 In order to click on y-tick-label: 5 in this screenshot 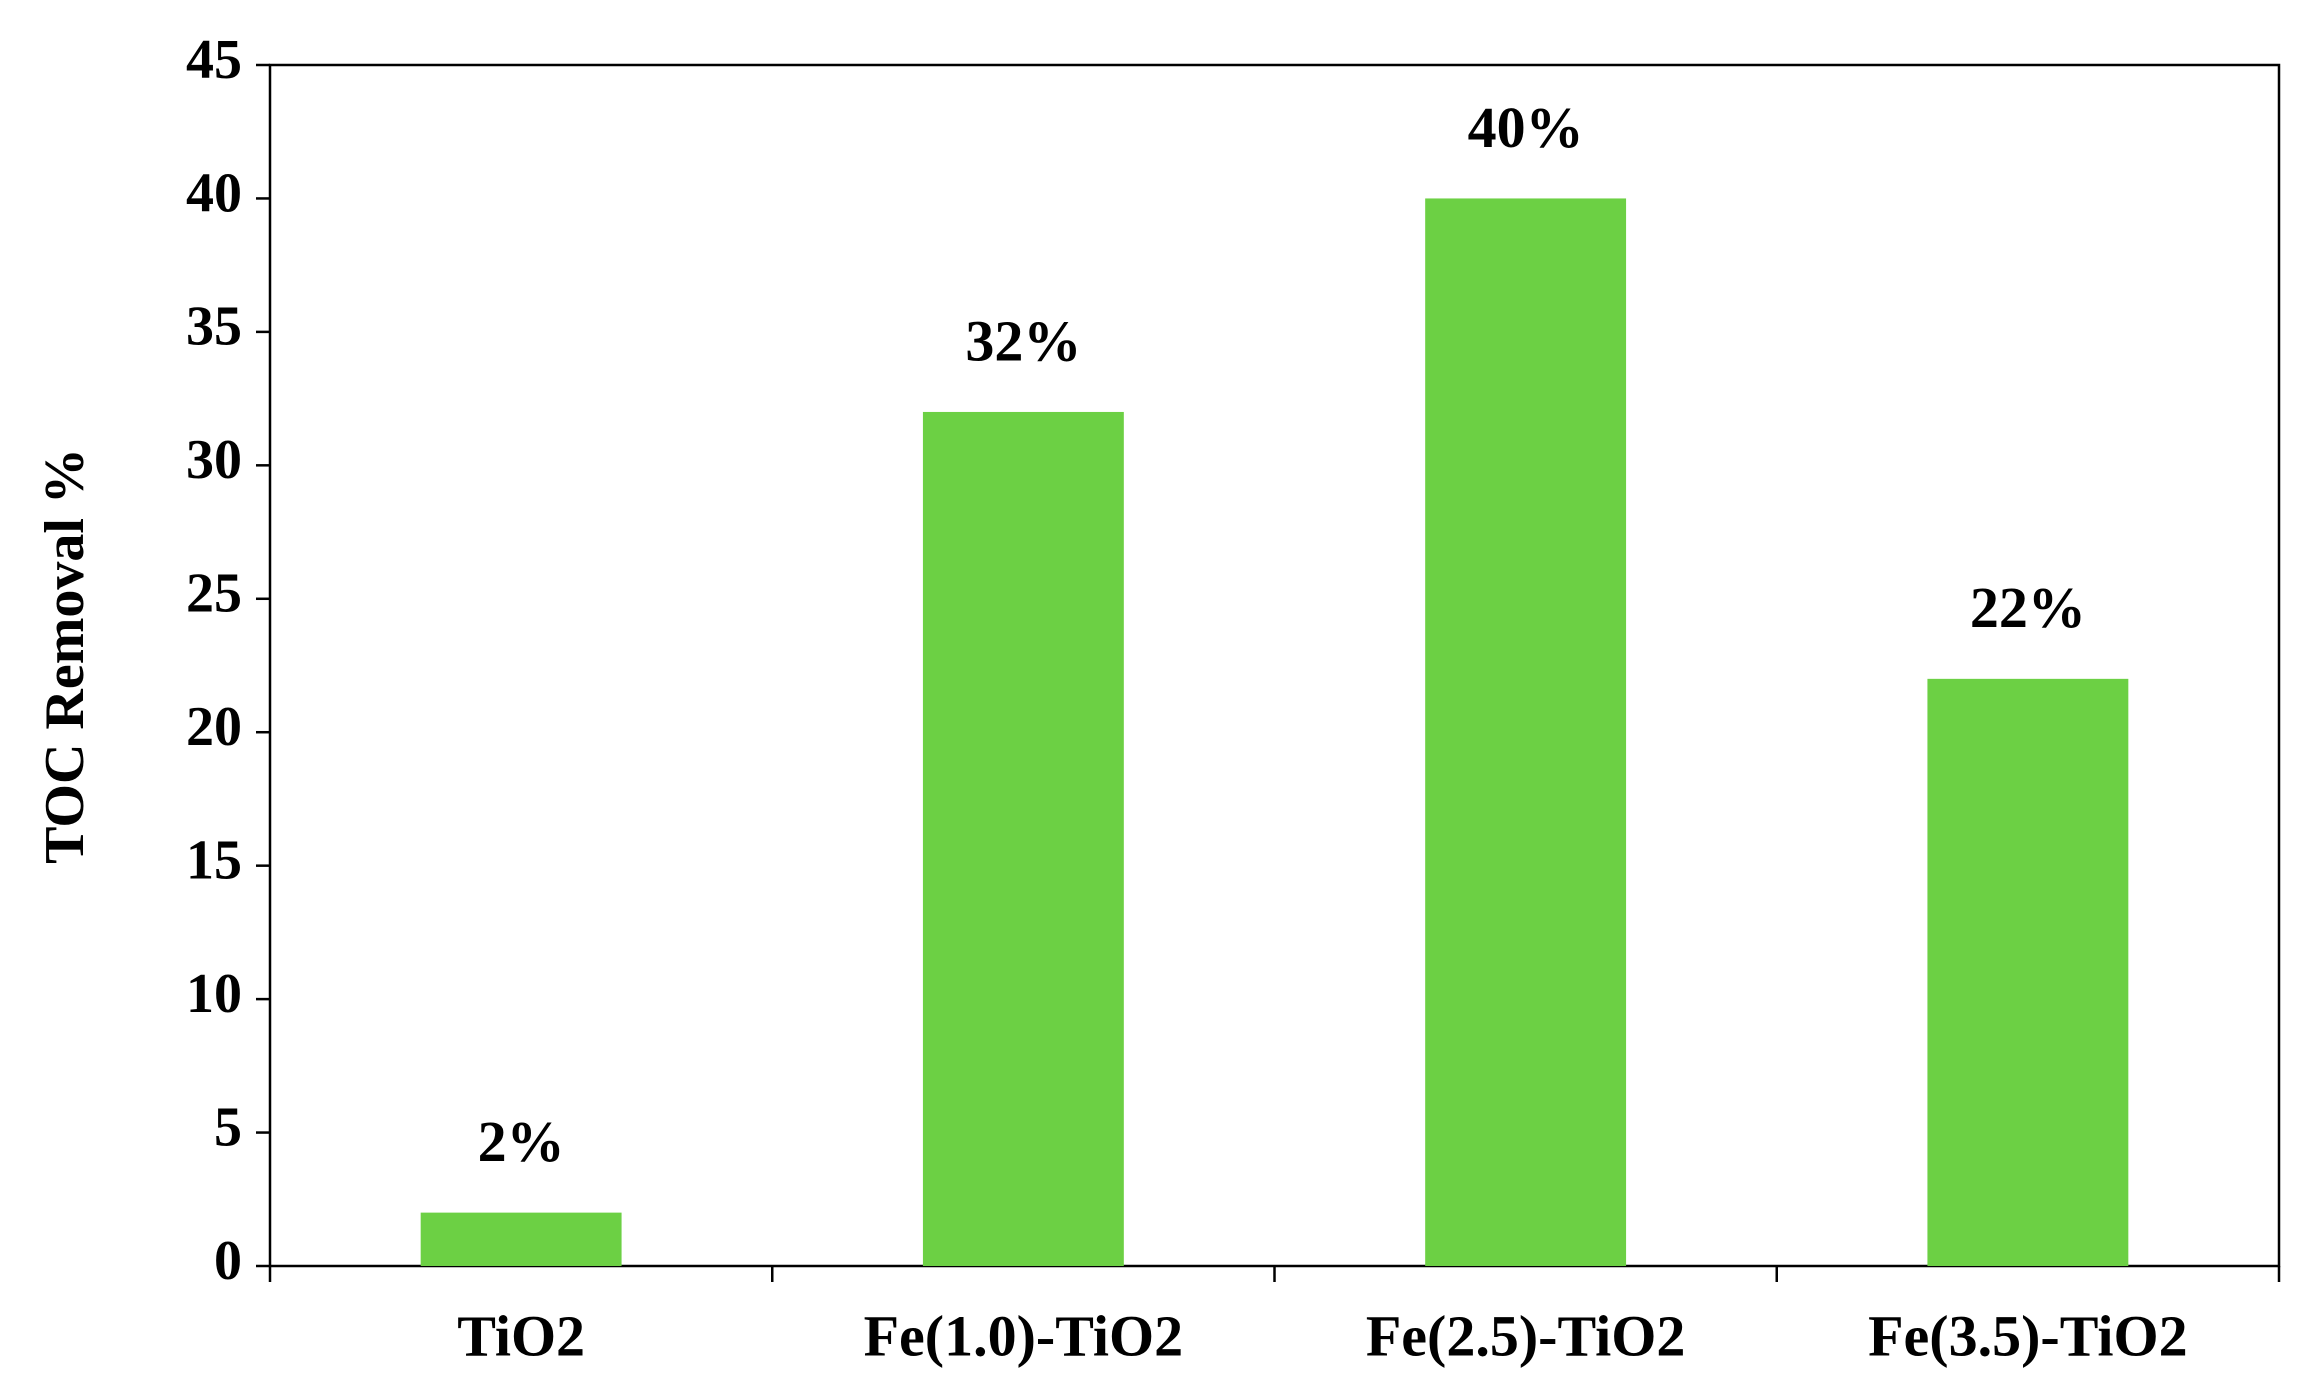, I will do `click(228, 1127)`.